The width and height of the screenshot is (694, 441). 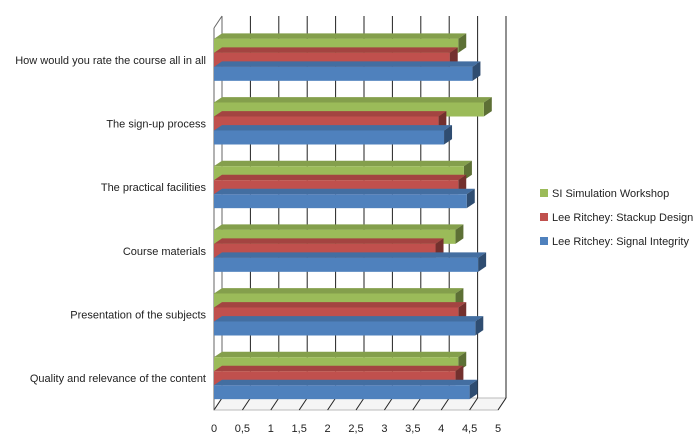 I want to click on y-axis-top-edge, so click(x=218, y=22).